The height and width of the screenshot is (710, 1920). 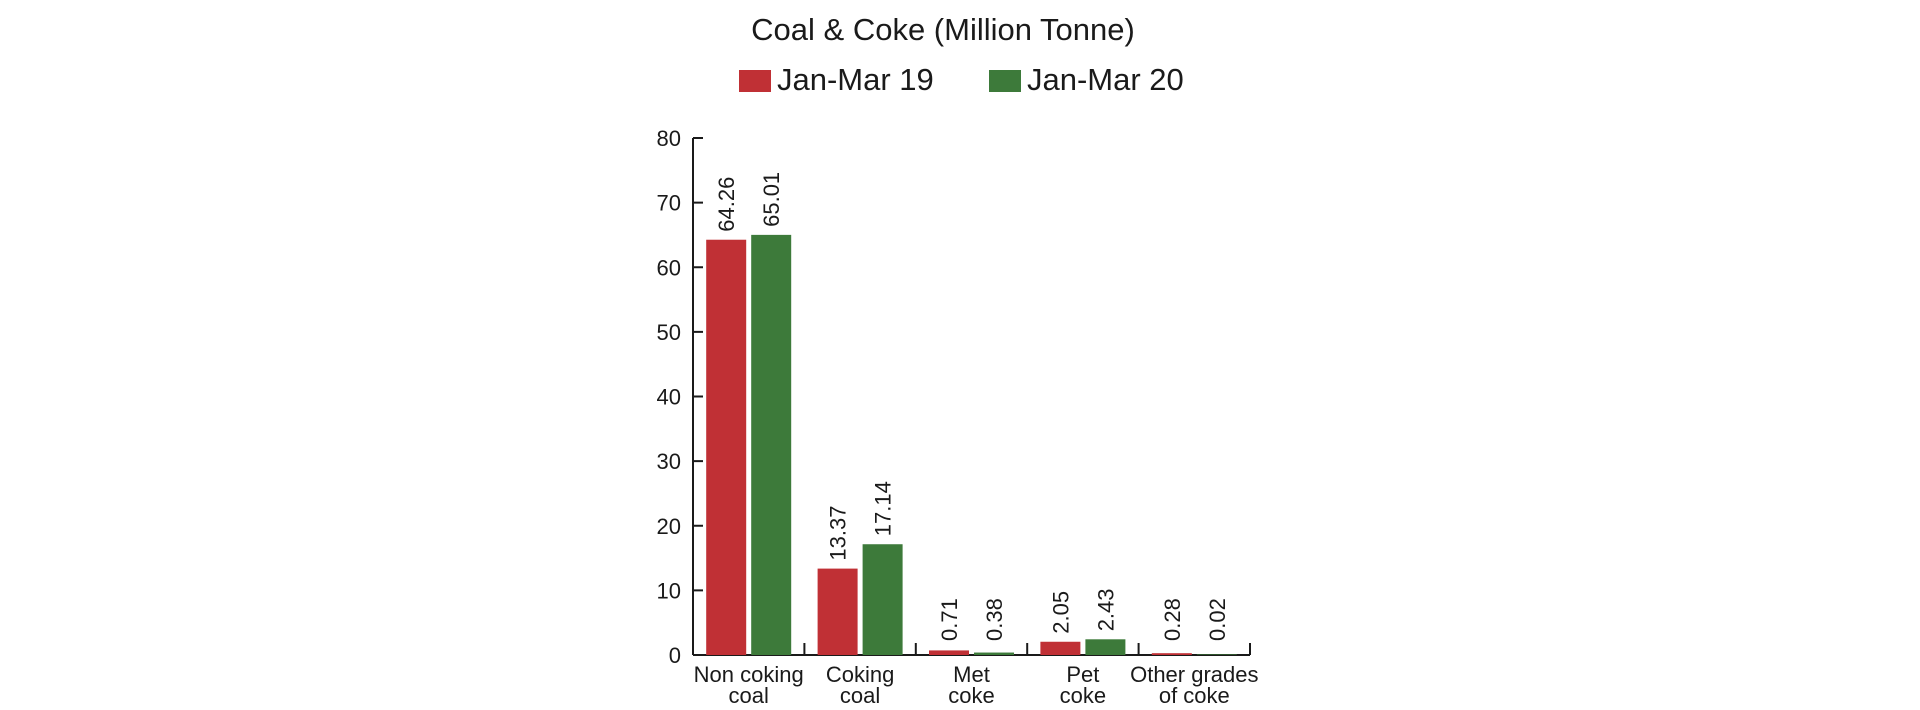 What do you see at coordinates (726, 204) in the screenshot?
I see `data-label: 64.26` at bounding box center [726, 204].